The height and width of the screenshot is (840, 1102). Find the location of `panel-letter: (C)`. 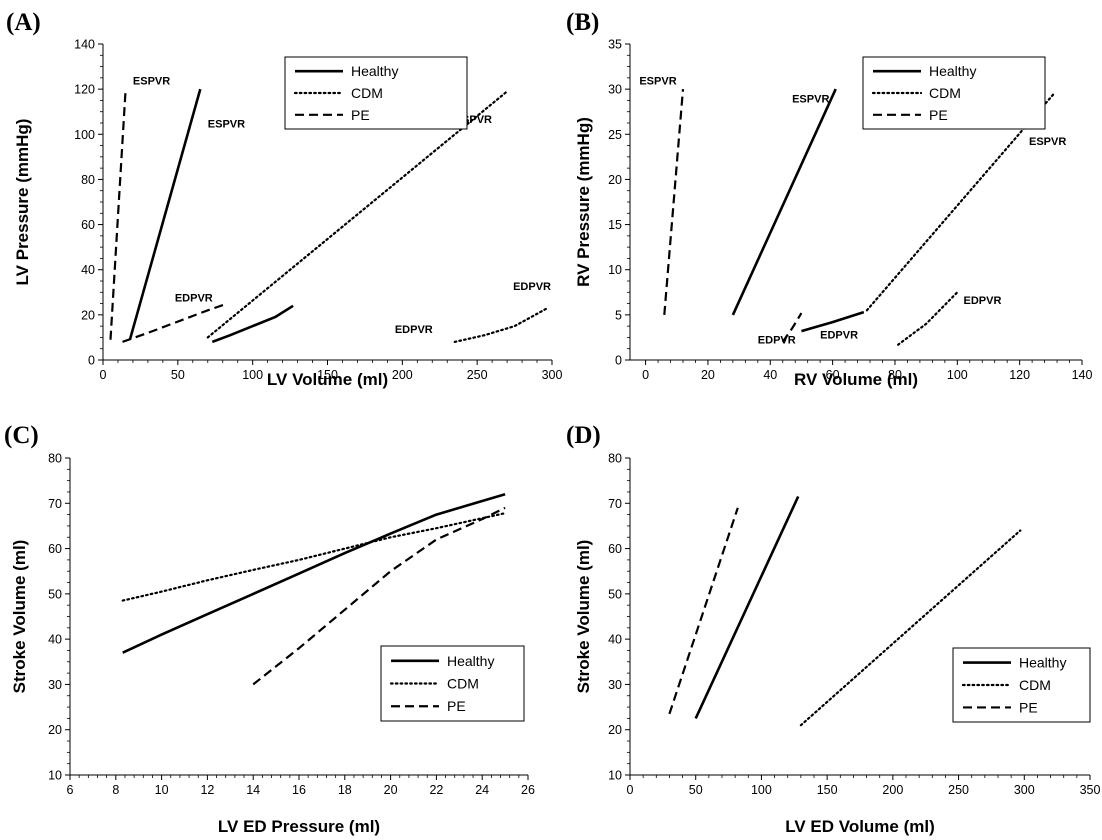

panel-letter: (C) is located at coordinates (21, 435).